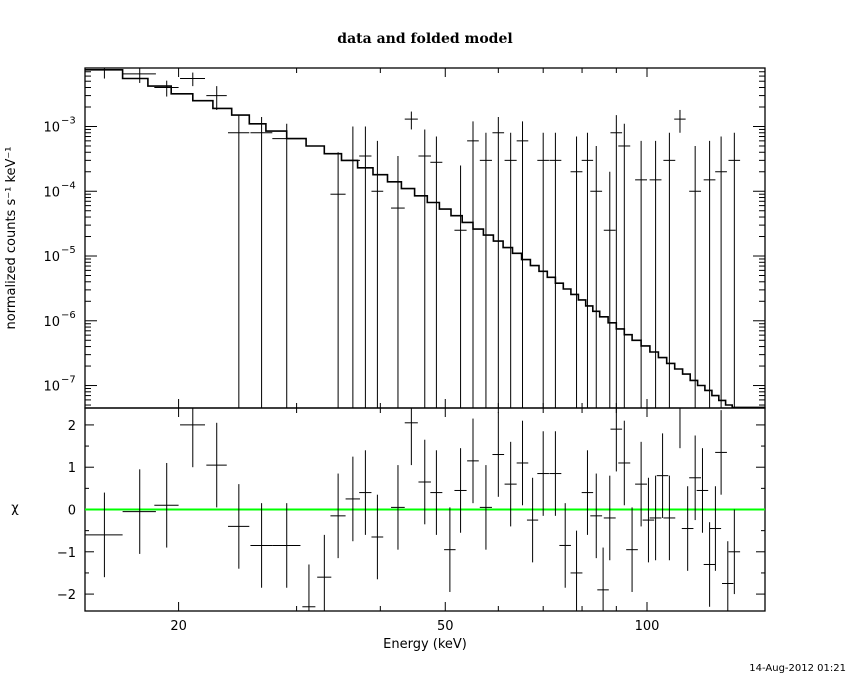 The width and height of the screenshot is (850, 680). What do you see at coordinates (68, 380) in the screenshot?
I see `y-tick-exponent: −7` at bounding box center [68, 380].